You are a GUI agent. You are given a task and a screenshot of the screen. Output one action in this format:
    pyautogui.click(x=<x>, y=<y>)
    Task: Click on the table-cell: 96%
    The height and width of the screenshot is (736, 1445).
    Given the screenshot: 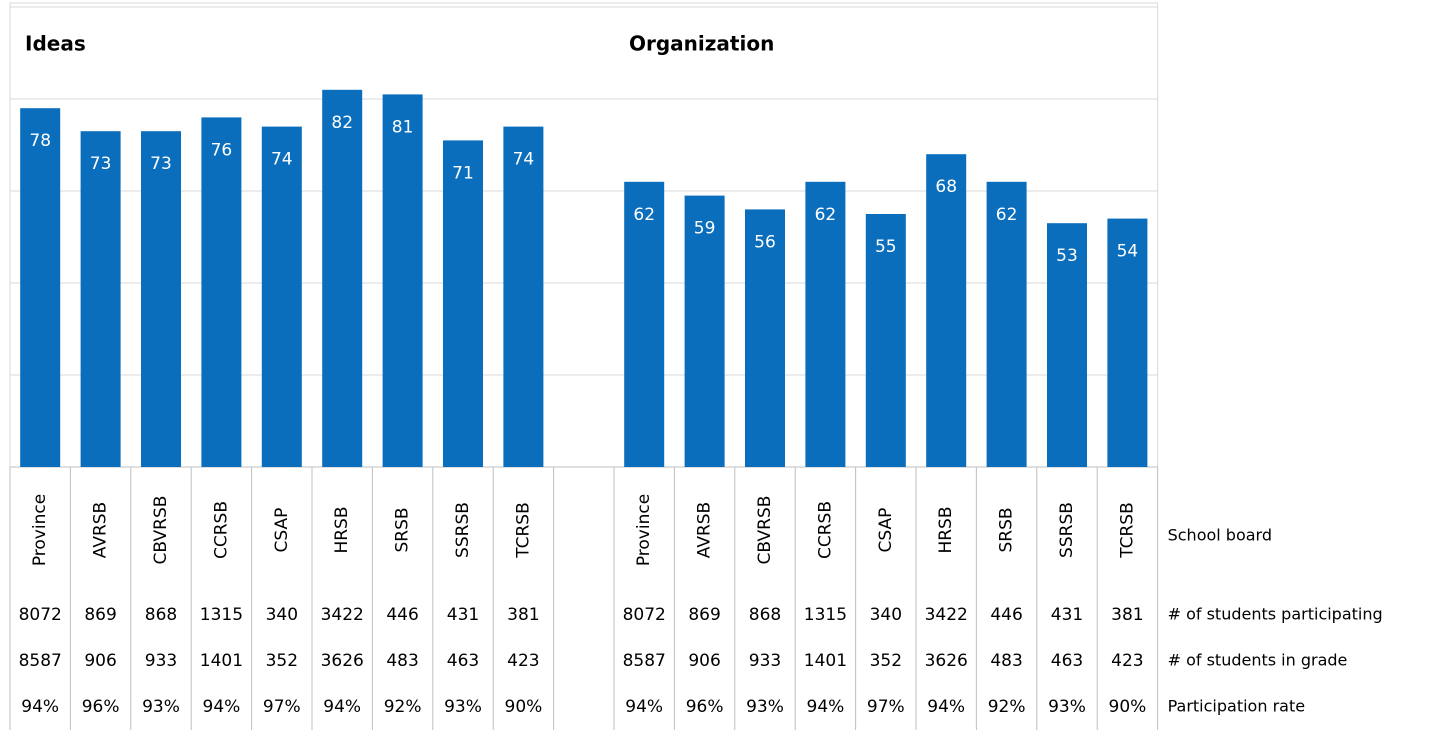 What is the action you would take?
    pyautogui.click(x=705, y=707)
    